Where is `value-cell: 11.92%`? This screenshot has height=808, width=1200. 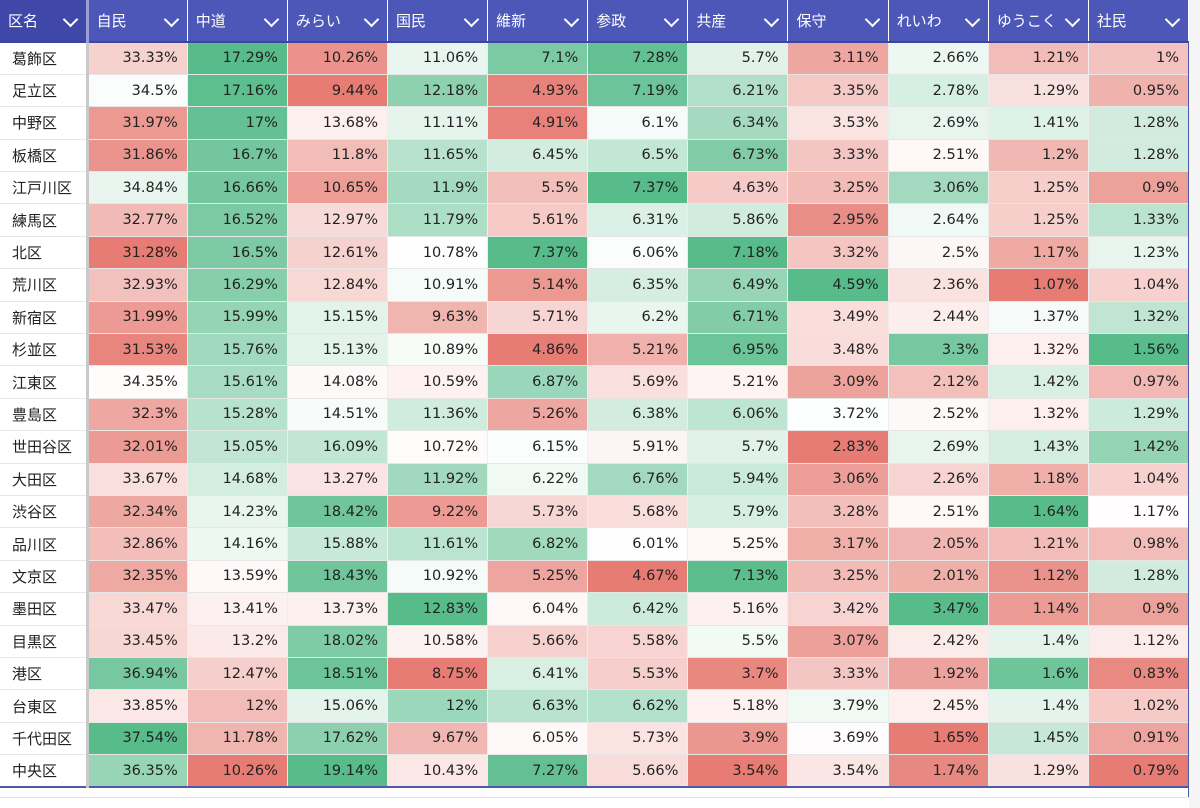
value-cell: 11.92% is located at coordinates (438, 479).